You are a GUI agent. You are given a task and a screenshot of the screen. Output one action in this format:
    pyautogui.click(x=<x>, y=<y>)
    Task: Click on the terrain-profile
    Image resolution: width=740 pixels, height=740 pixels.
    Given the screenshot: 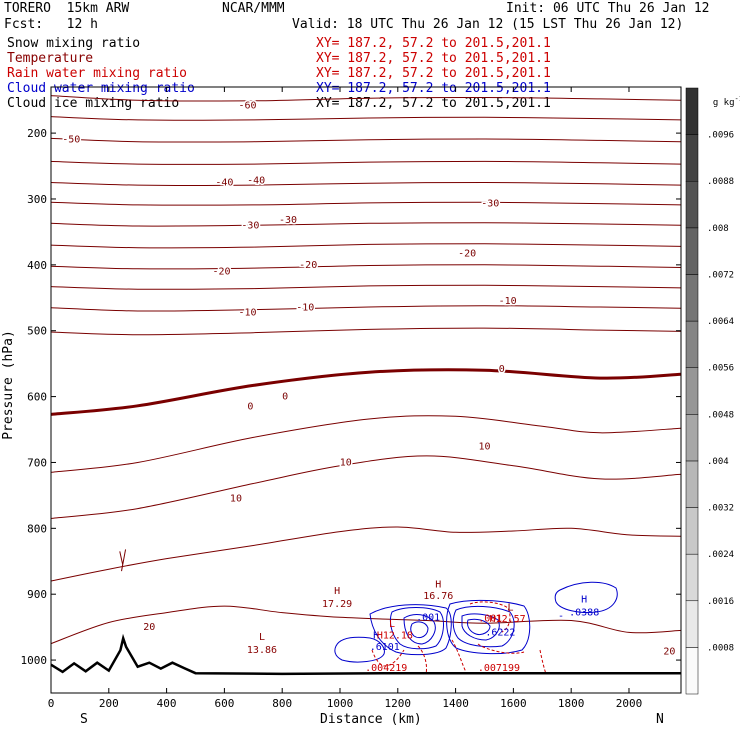 What is the action you would take?
    pyautogui.click(x=365, y=654)
    